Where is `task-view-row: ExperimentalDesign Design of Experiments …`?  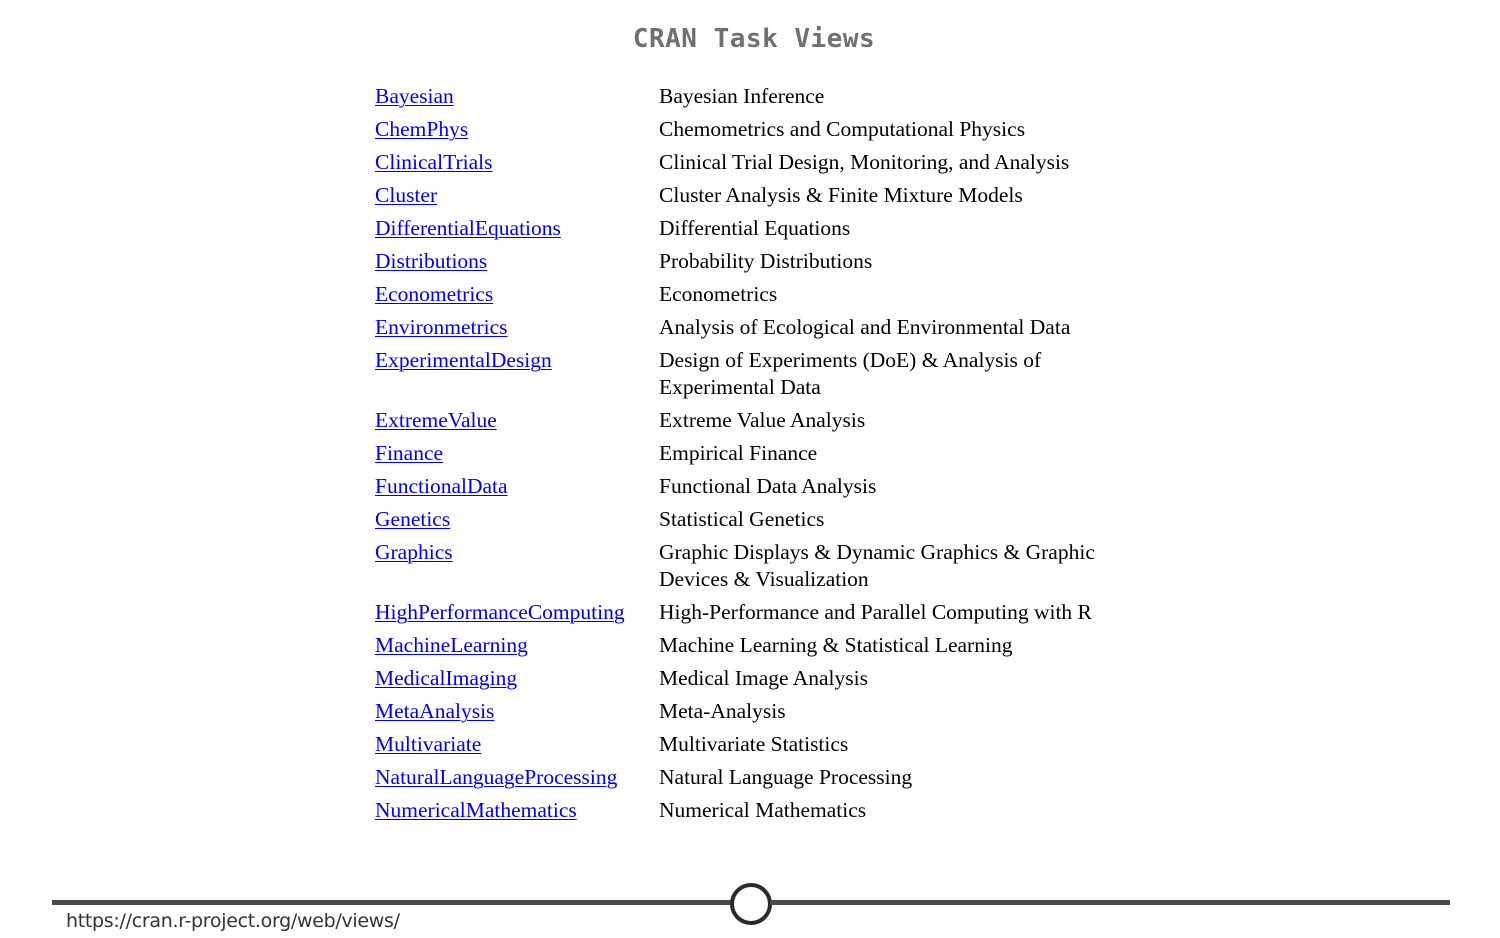
task-view-row: ExperimentalDesign Design of Experiments … is located at coordinates (749, 377).